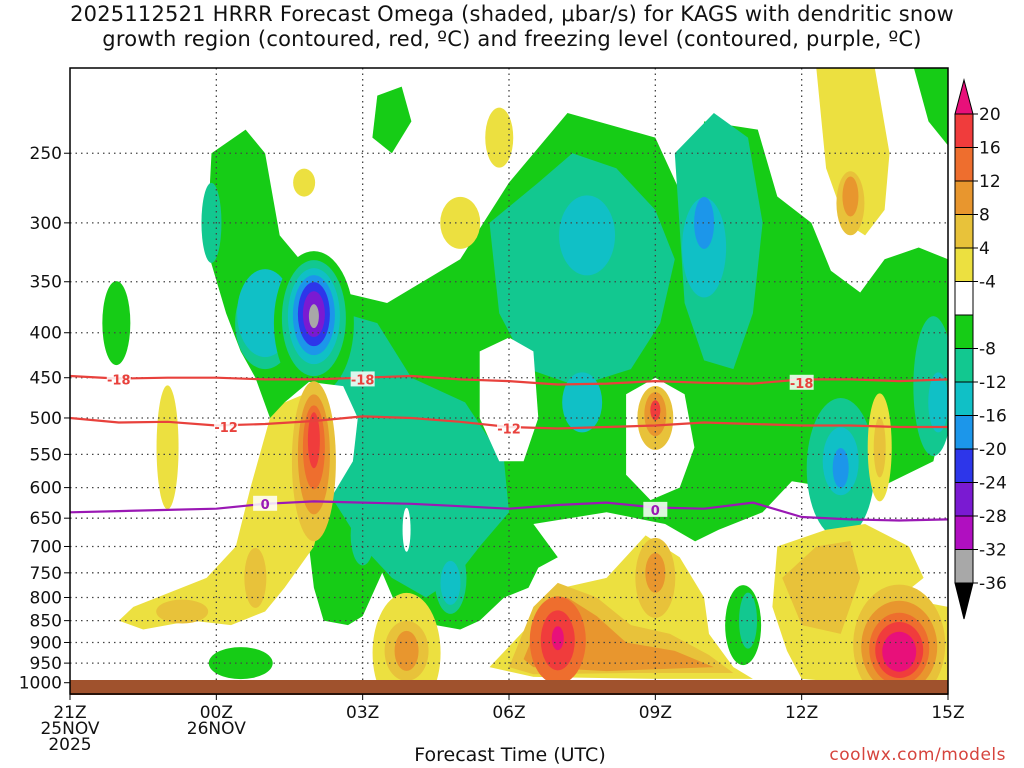  What do you see at coordinates (216, 729) in the screenshot?
I see `x-tick-label: 26NOV` at bounding box center [216, 729].